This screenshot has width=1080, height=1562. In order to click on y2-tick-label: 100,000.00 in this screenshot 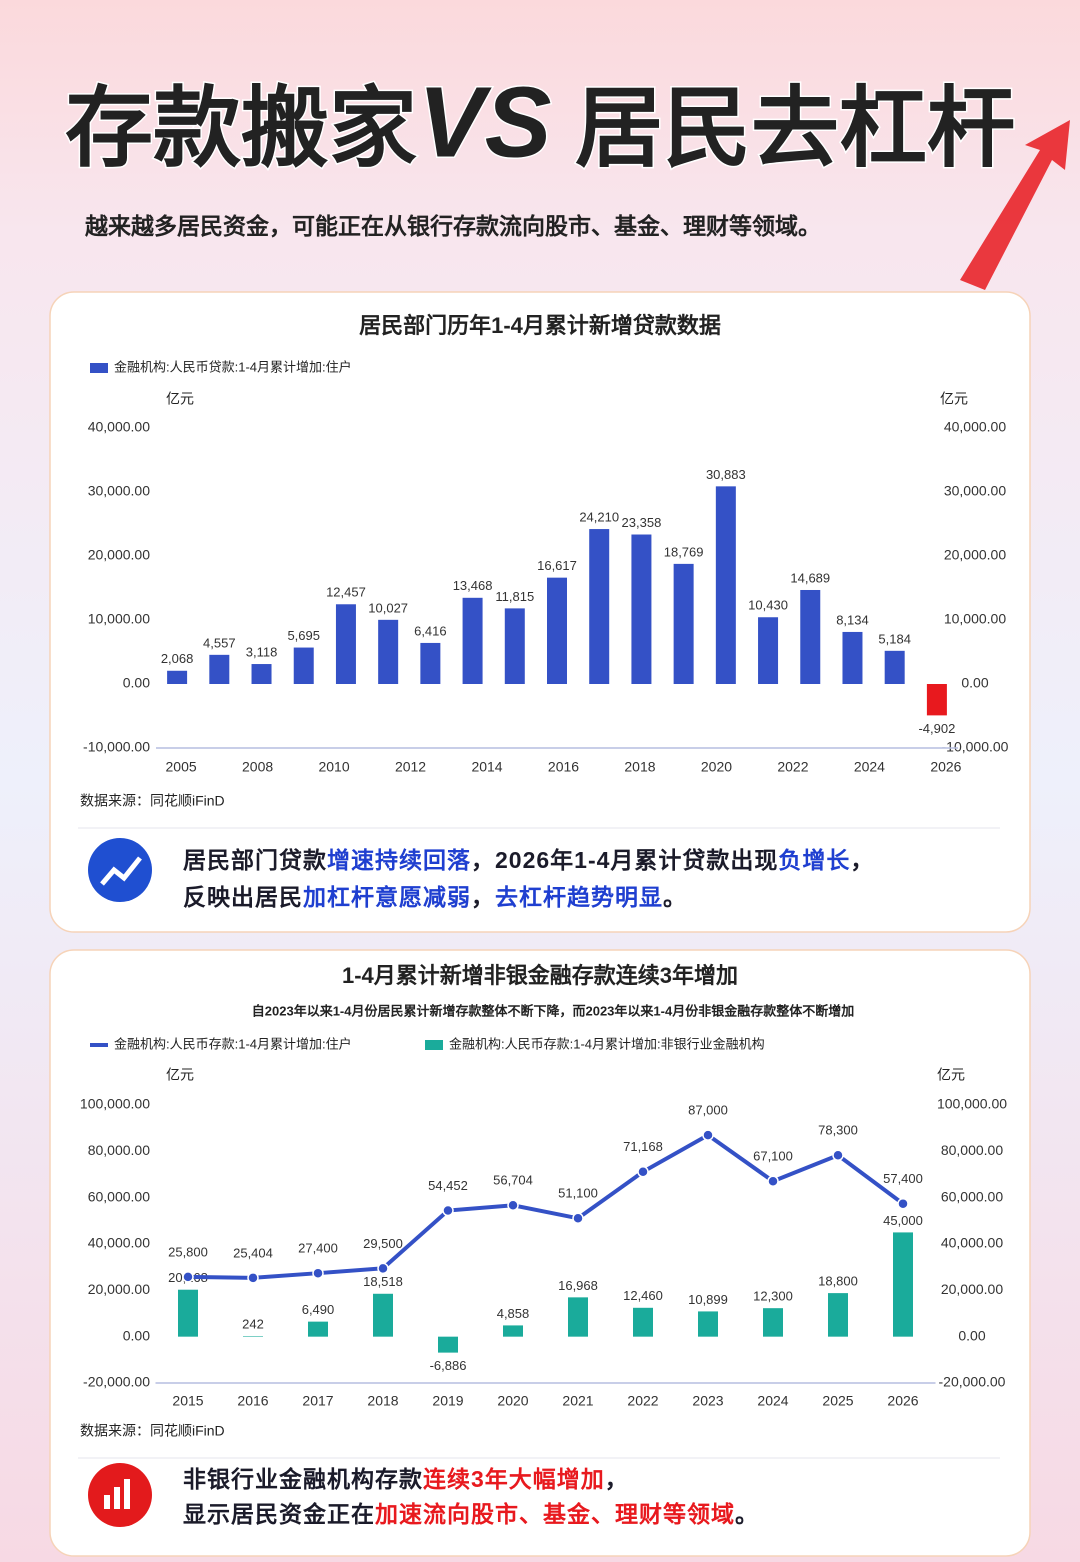, I will do `click(972, 1104)`.